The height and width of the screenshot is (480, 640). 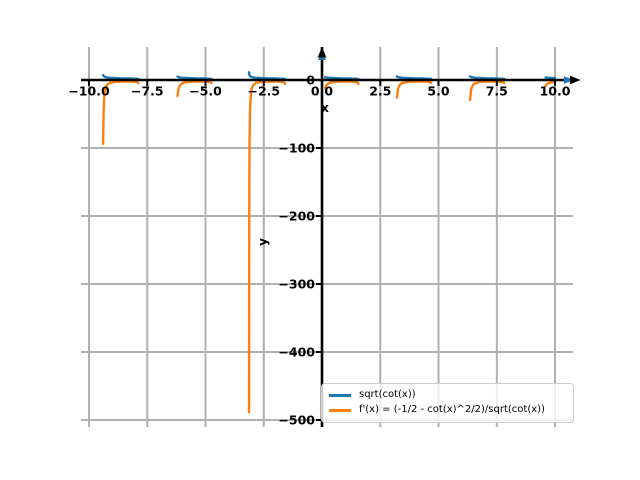 What do you see at coordinates (325, 108) in the screenshot?
I see `x-axis-label: x` at bounding box center [325, 108].